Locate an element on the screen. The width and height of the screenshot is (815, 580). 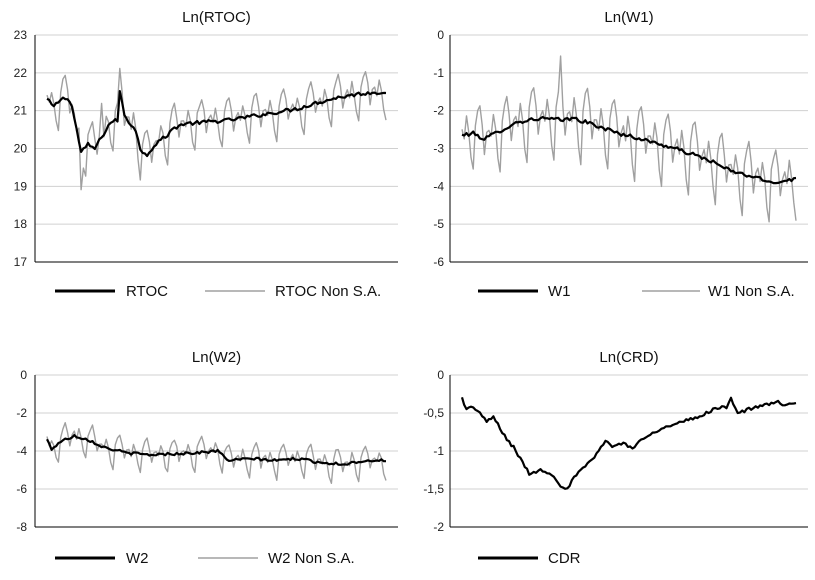
legend-label: RTOC Non S.A. is located at coordinates (328, 291).